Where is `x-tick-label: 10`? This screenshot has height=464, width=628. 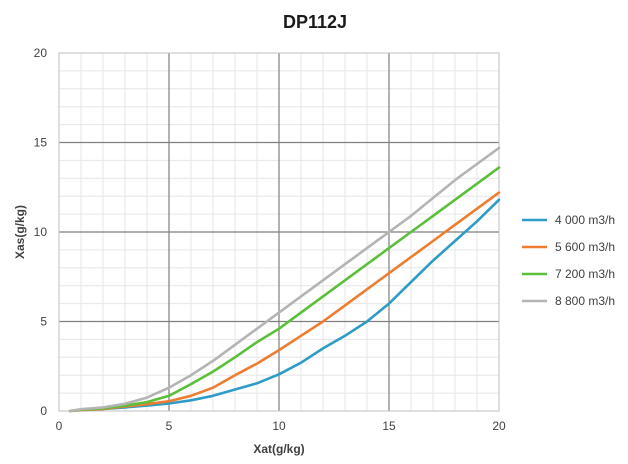
x-tick-label: 10 is located at coordinates (279, 426).